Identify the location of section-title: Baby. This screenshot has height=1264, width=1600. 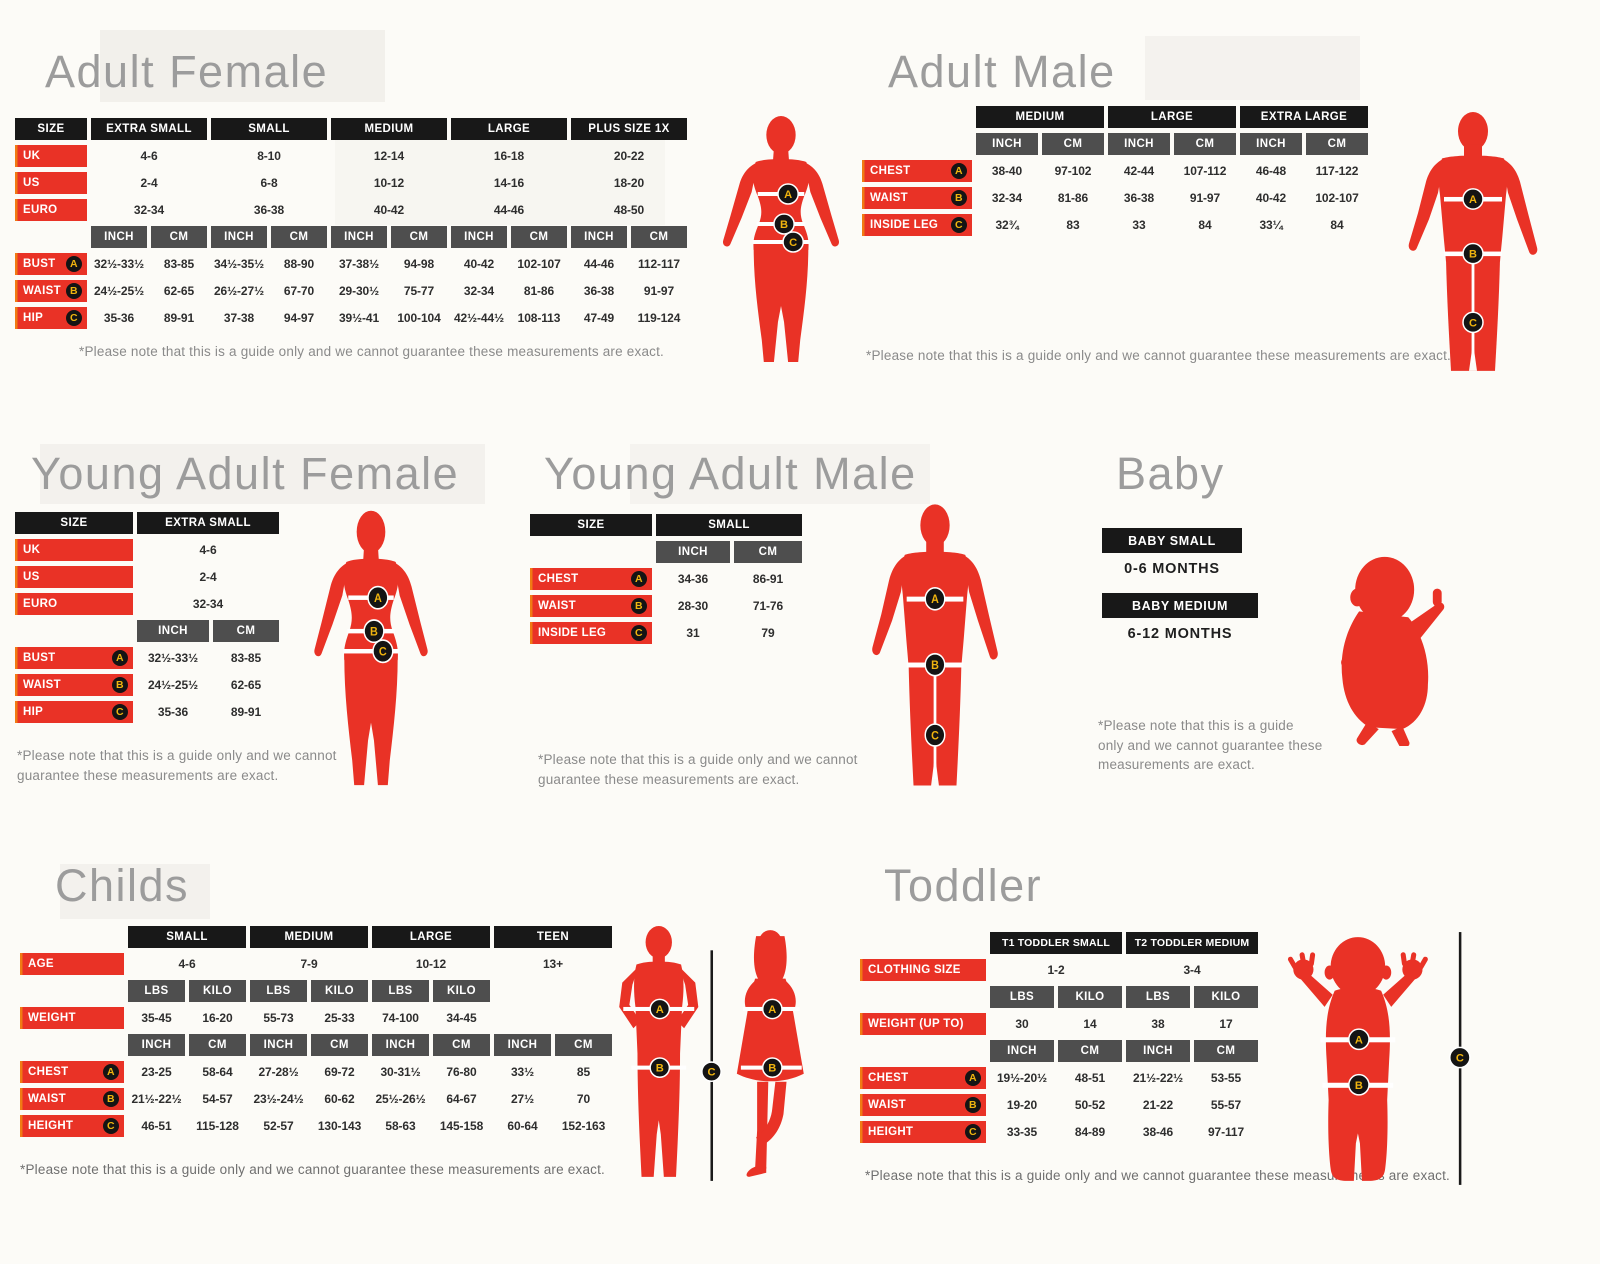
(1170, 473).